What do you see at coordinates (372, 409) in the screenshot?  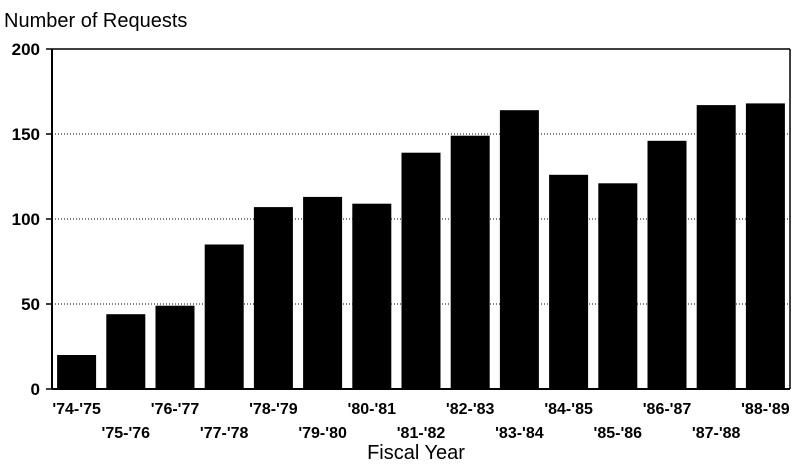 I see `x-tick-label: '80-'81` at bounding box center [372, 409].